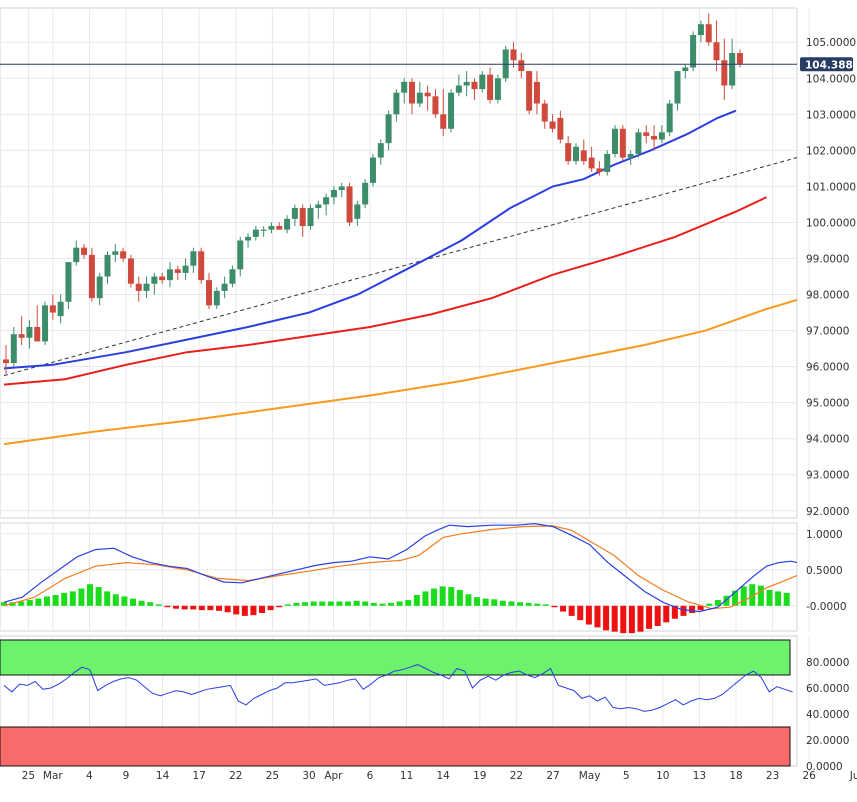  I want to click on x-tick-label: 5, so click(626, 776).